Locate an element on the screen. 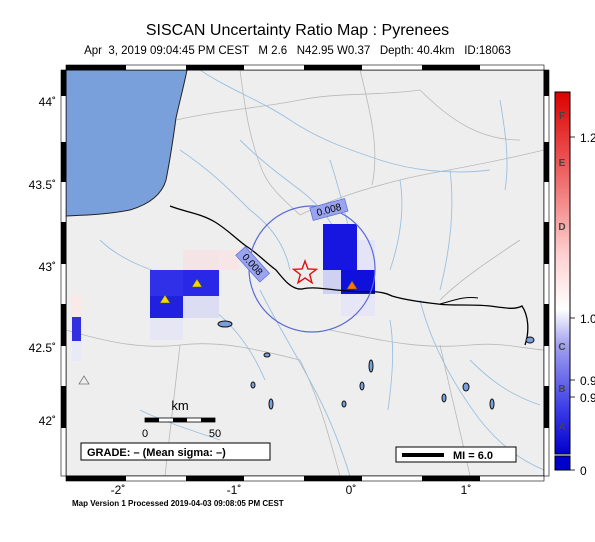 The width and height of the screenshot is (595, 542). lon-tick-label: -1˚ is located at coordinates (234, 490).